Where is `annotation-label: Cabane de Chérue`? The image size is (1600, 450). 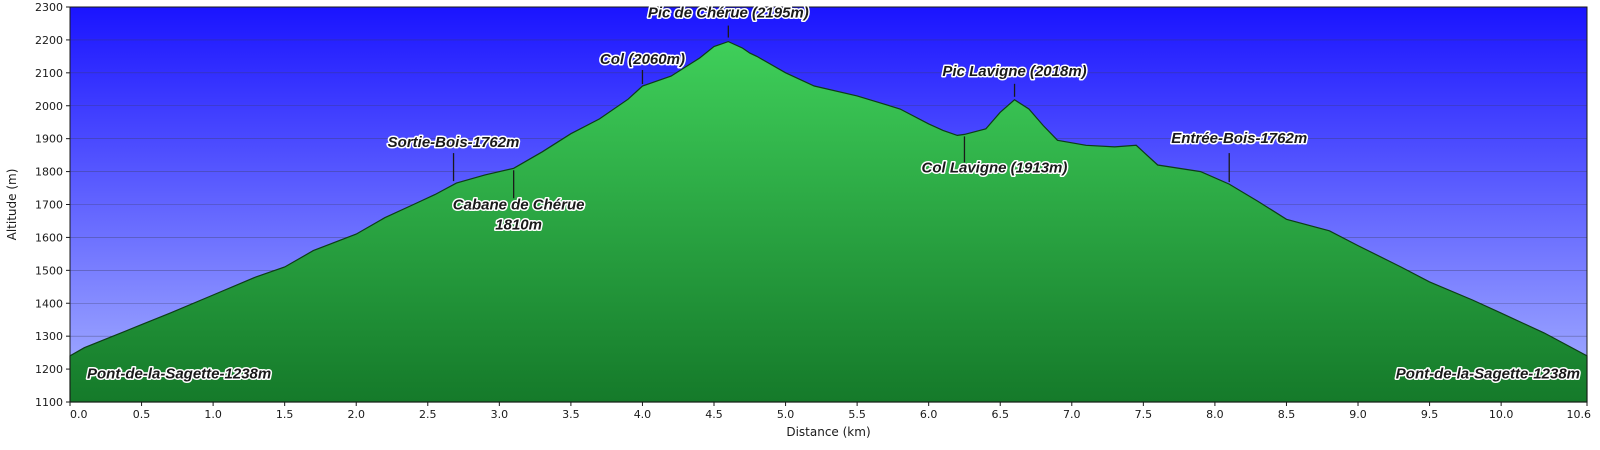 annotation-label: Cabane de Chérue is located at coordinates (519, 204).